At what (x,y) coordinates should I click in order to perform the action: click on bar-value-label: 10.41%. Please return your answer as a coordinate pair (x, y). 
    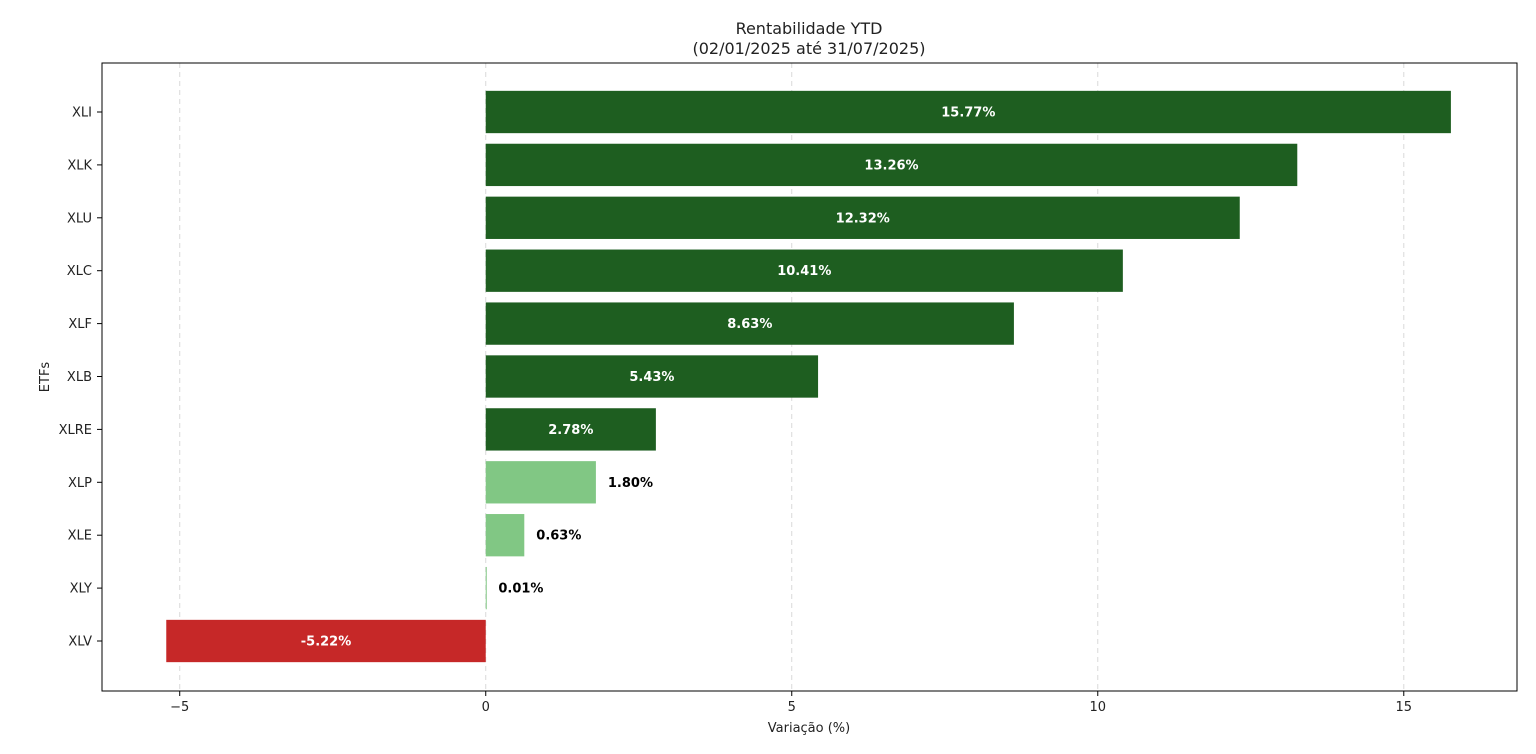
    Looking at the image, I should click on (804, 271).